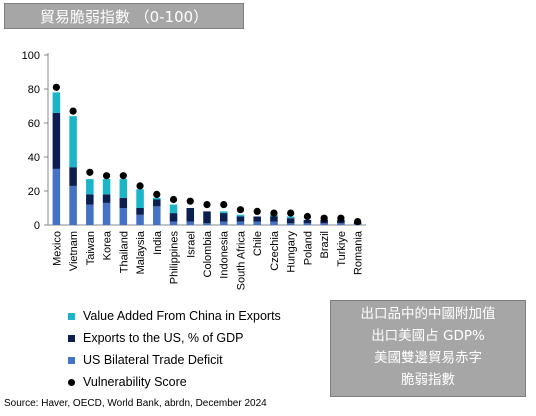  What do you see at coordinates (71, 382) in the screenshot?
I see `legend-marker-vulnerability-score` at bounding box center [71, 382].